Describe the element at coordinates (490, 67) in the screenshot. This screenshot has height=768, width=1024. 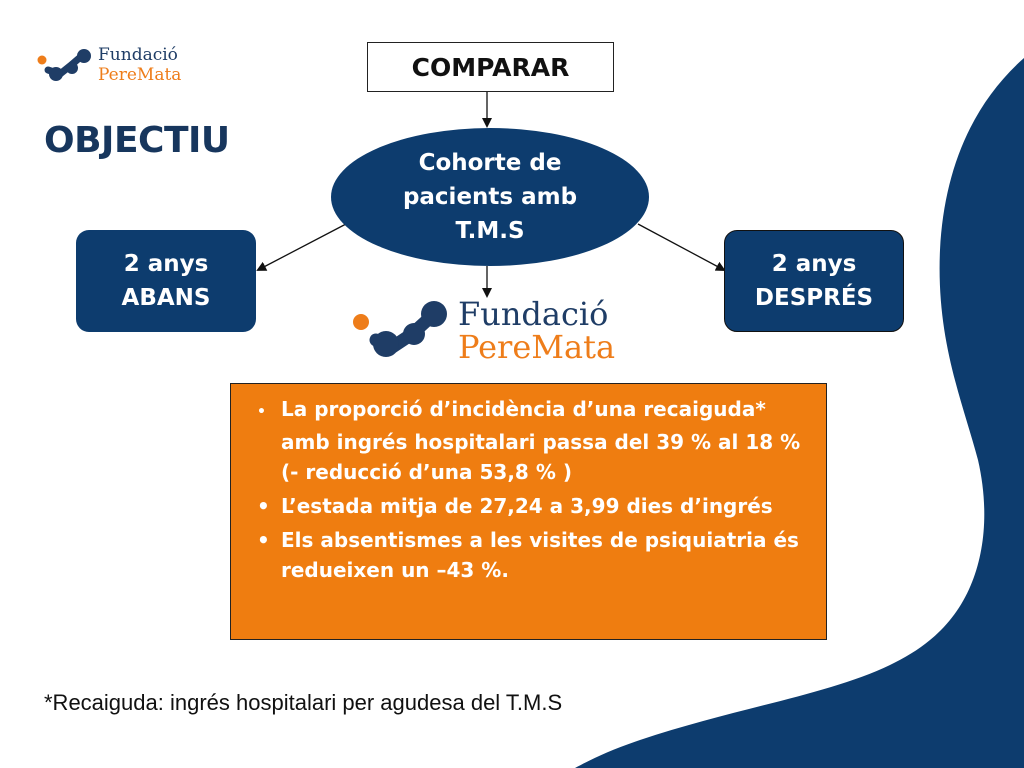
I see `compare-box: COMPARAR` at that location.